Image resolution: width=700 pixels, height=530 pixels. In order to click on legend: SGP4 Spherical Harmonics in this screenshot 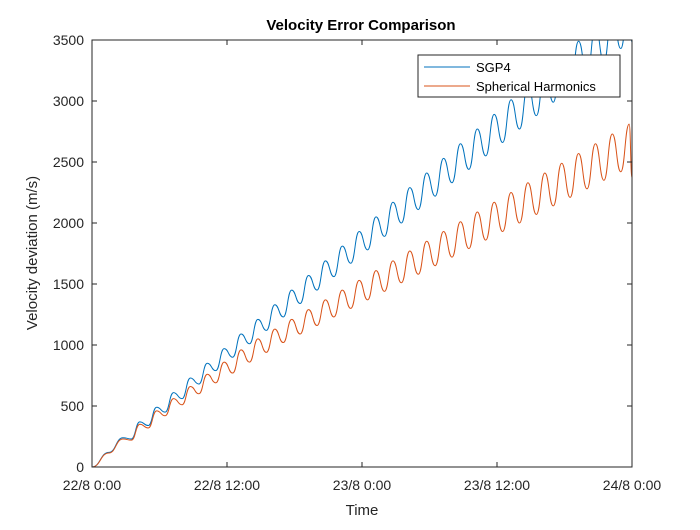, I will do `click(519, 76)`.